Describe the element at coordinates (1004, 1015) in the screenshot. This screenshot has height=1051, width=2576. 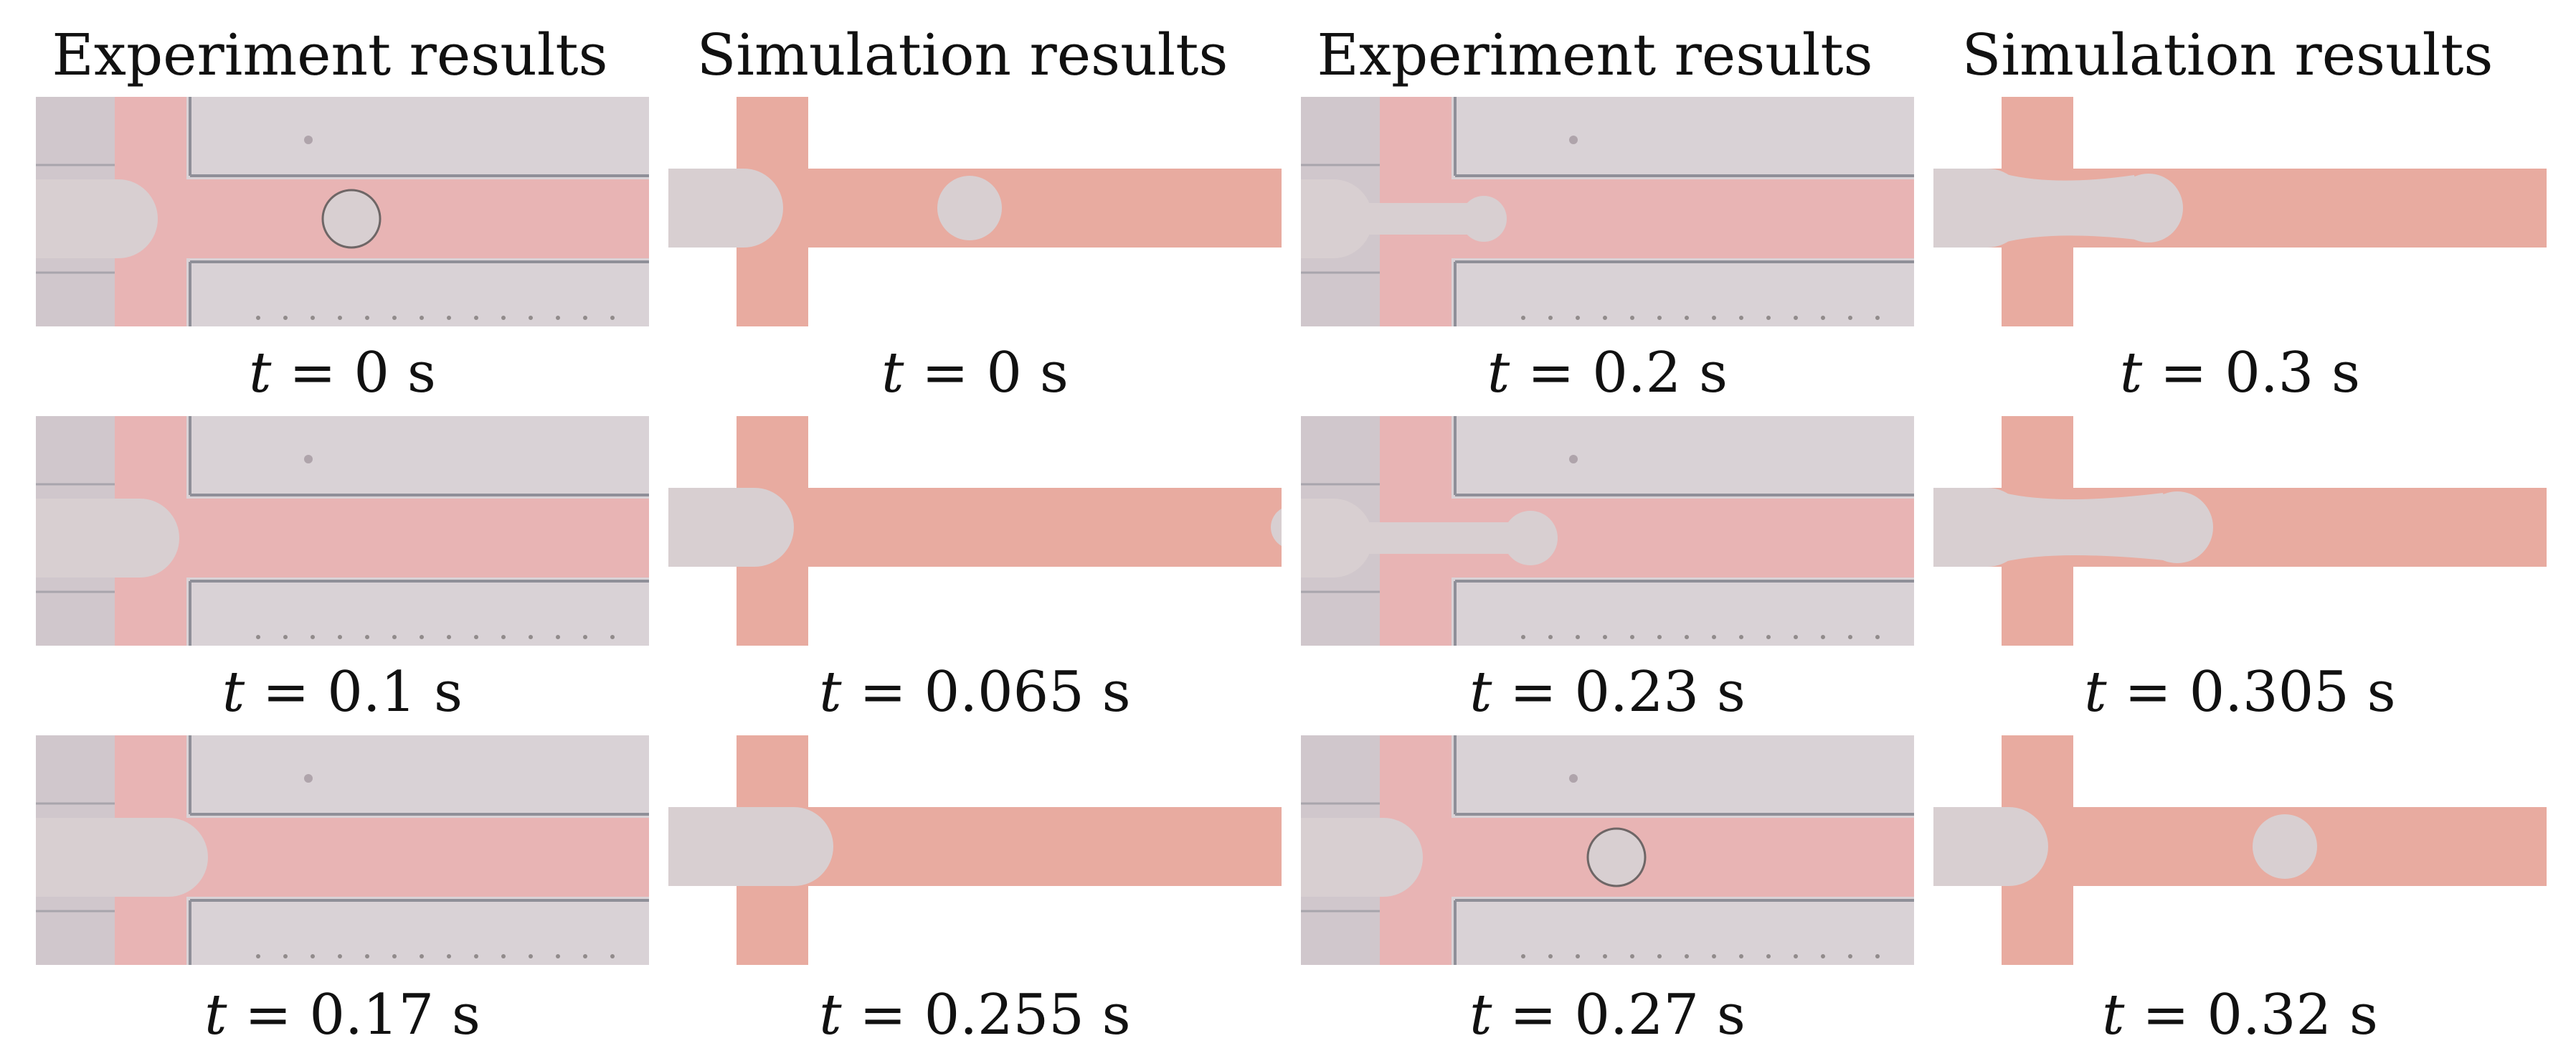
I see `time-value: 0.255` at that location.